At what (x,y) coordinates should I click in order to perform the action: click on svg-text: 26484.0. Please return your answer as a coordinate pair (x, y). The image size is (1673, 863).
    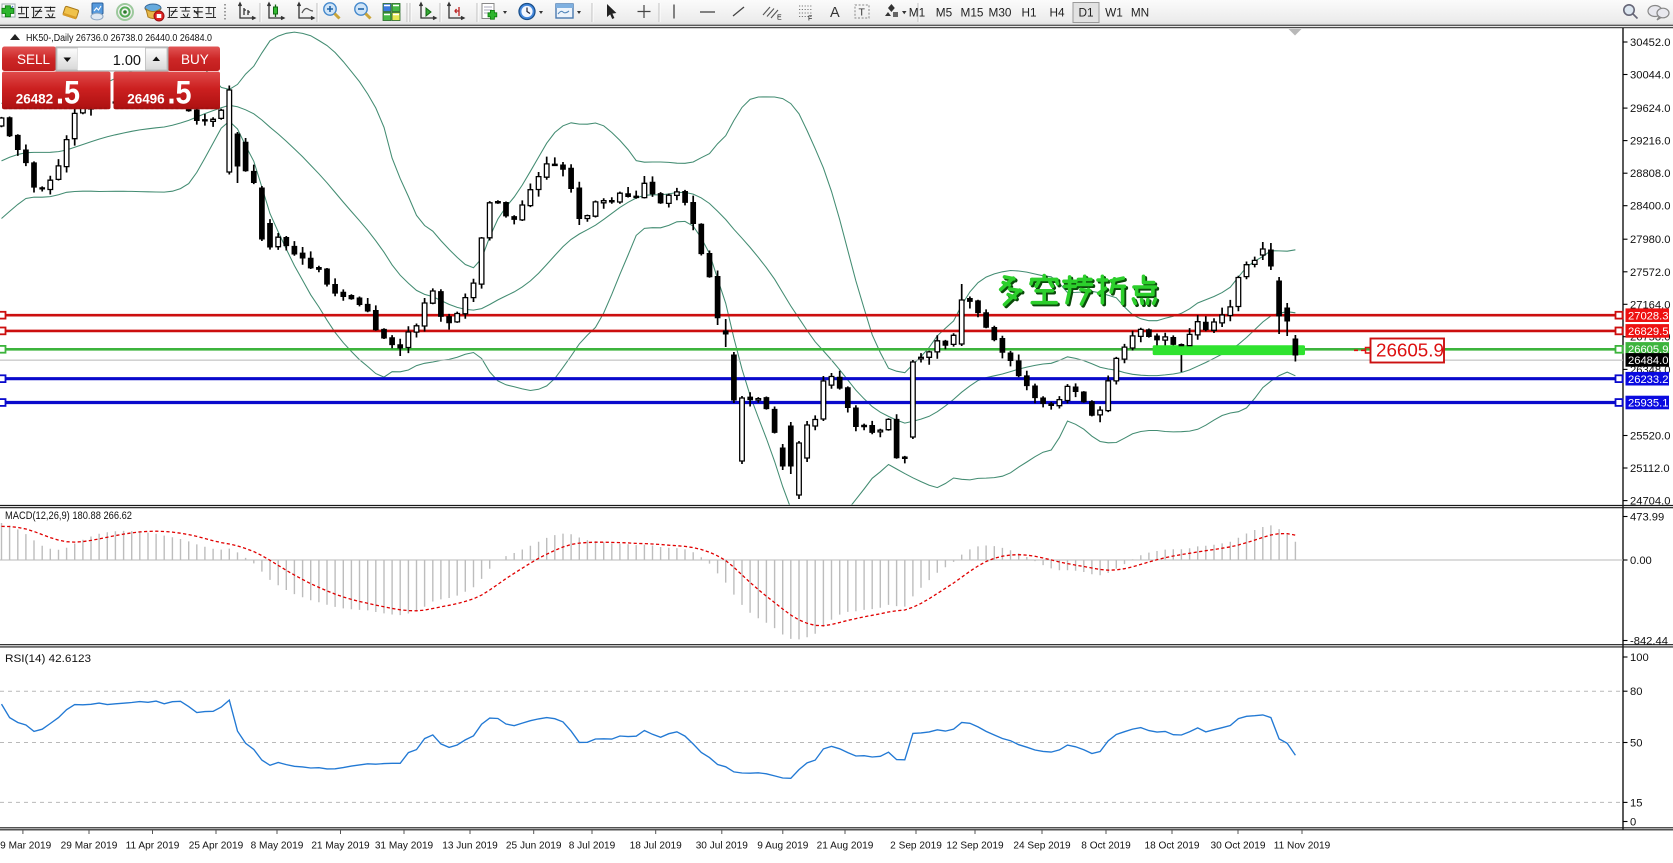
    Looking at the image, I should click on (1648, 361).